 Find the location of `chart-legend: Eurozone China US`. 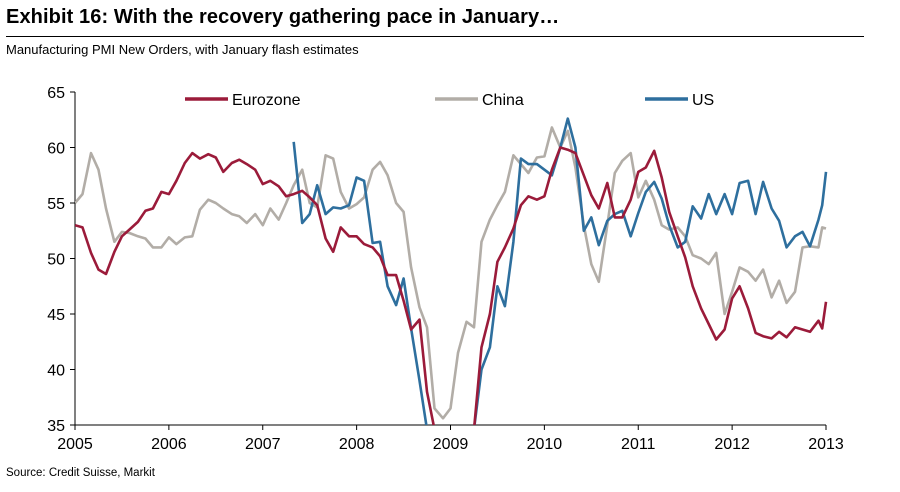

chart-legend: Eurozone China US is located at coordinates (449, 100).